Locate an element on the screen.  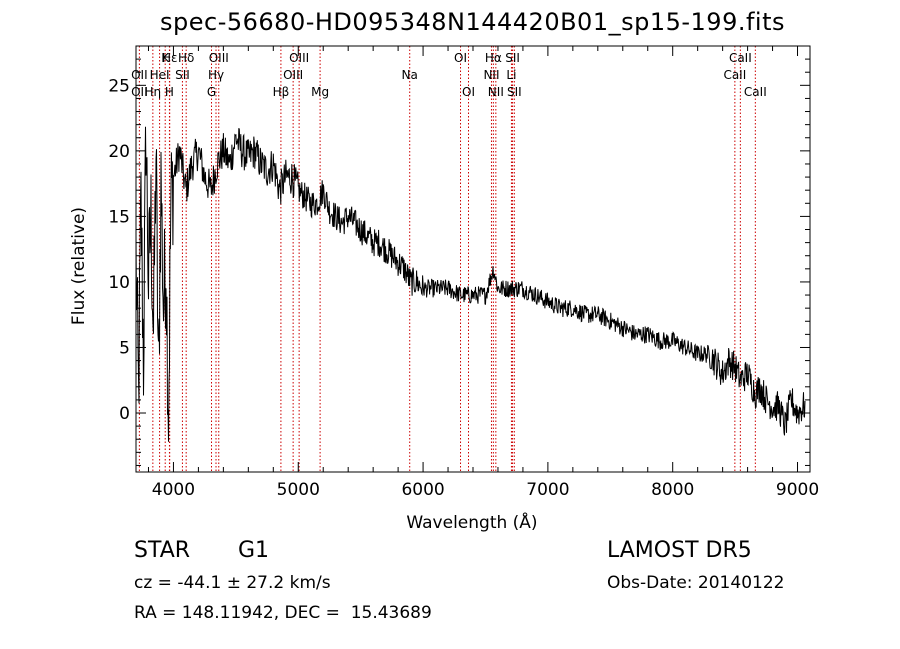
line-label: Hβ is located at coordinates (281, 92).